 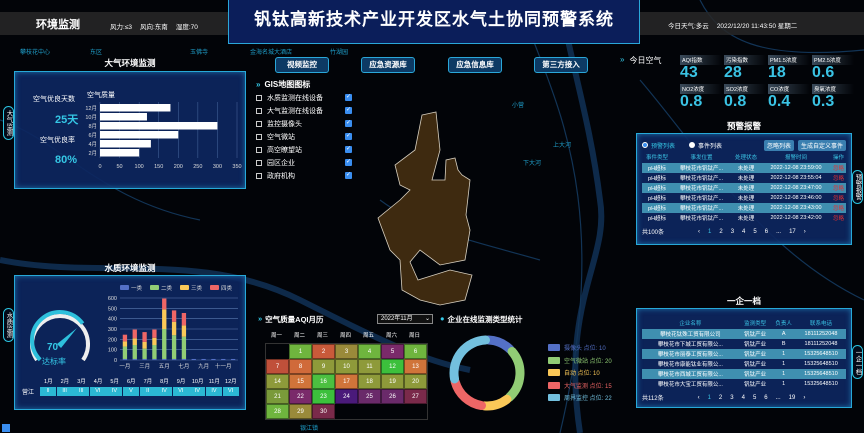 I want to click on calendar-day: 23, so click(x=323, y=396).